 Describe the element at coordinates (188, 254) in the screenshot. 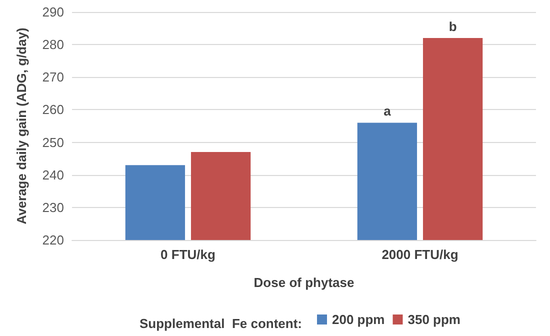

I see `x-tick-label: 0 FTU/kg` at that location.